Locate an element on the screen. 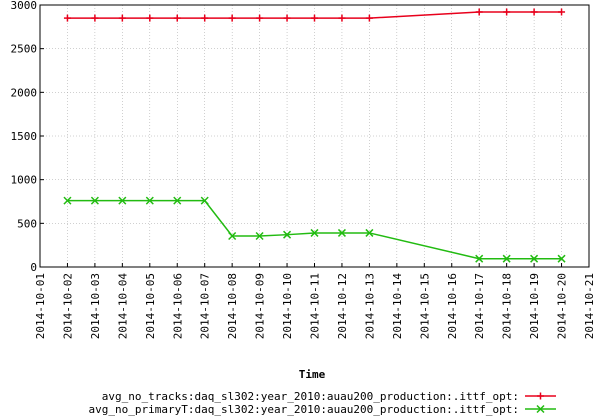 This screenshot has width=596, height=416. y-axis: 0 500 1000 1500 2000 2500 3000 is located at coordinates (27, 137).